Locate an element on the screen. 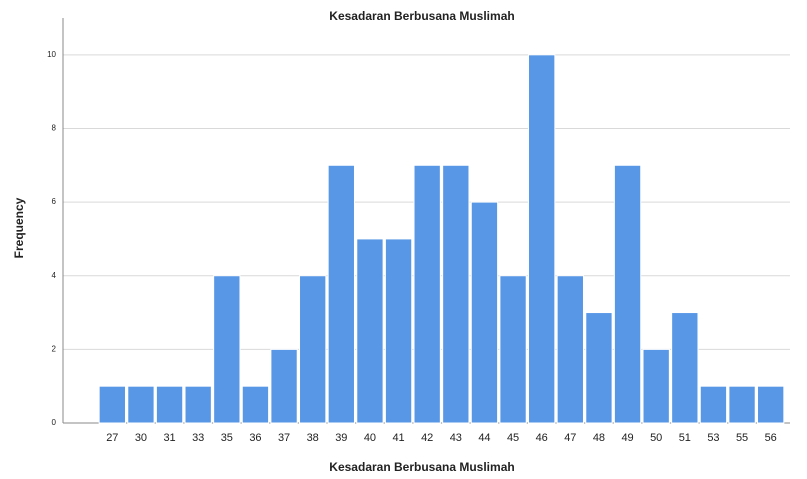 The width and height of the screenshot is (807, 479). x-tick-label: 37 is located at coordinates (284, 438).